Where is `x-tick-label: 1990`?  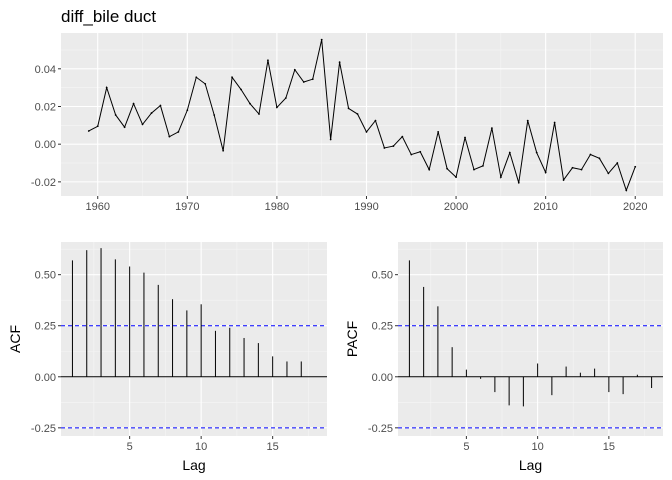 x-tick-label: 1990 is located at coordinates (366, 207).